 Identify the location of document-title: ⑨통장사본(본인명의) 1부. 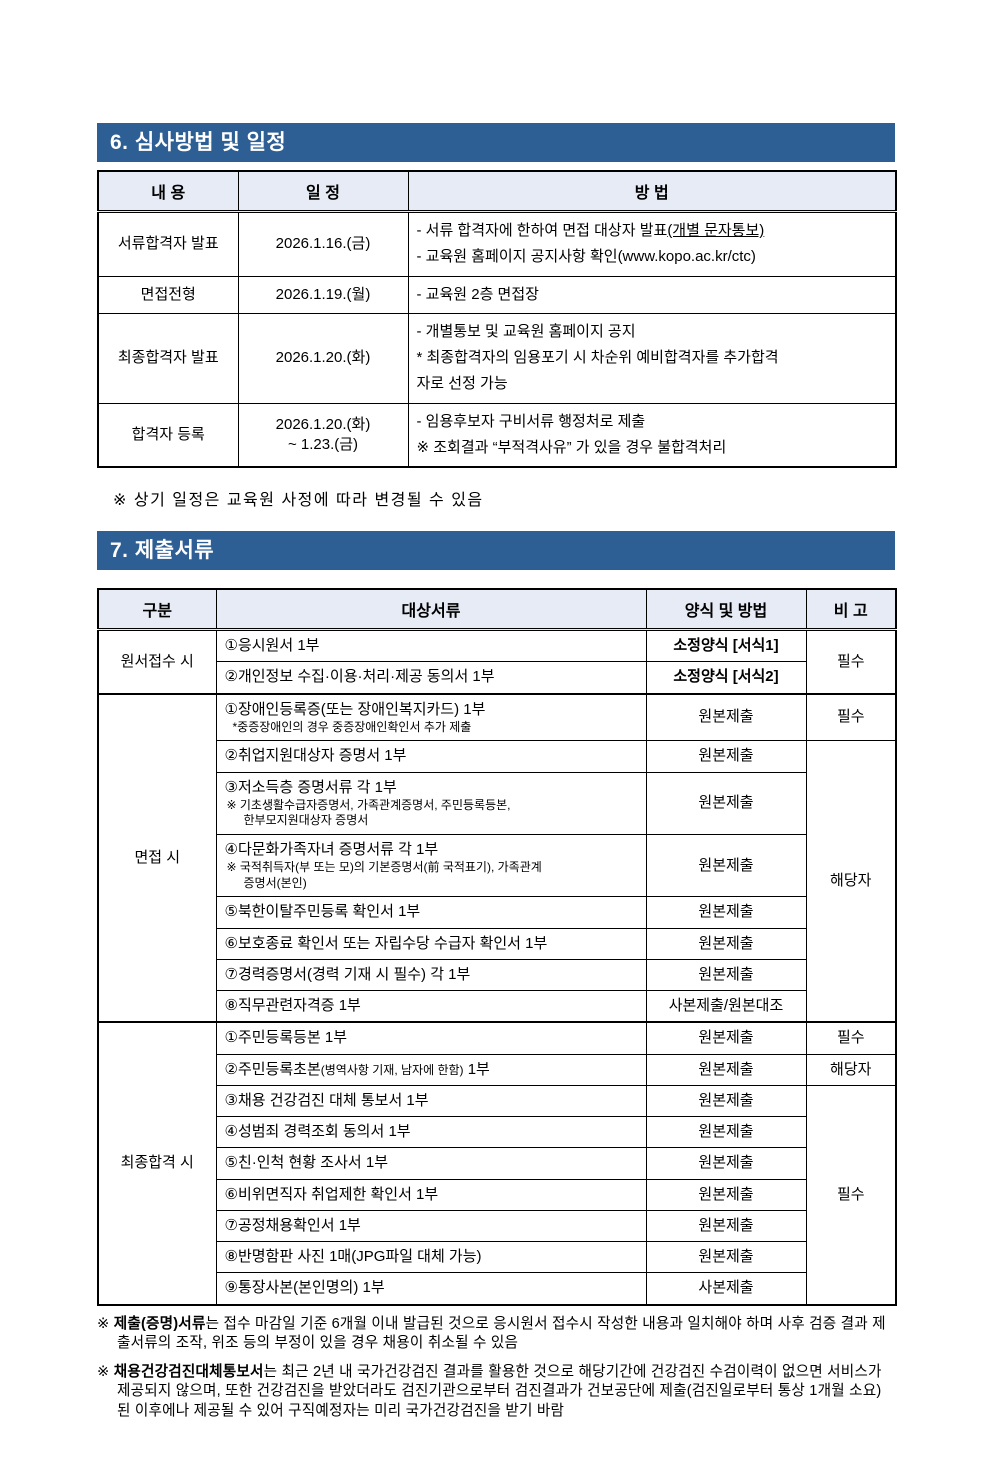
(431, 1288).